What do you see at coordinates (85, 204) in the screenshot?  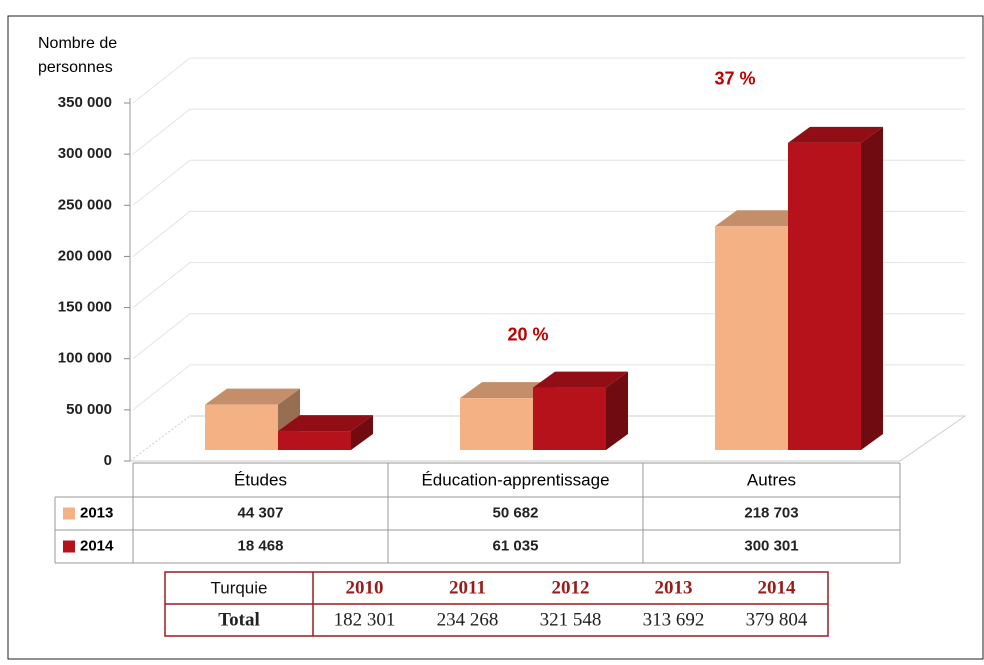 I see `y-tick-label: 250 000` at bounding box center [85, 204].